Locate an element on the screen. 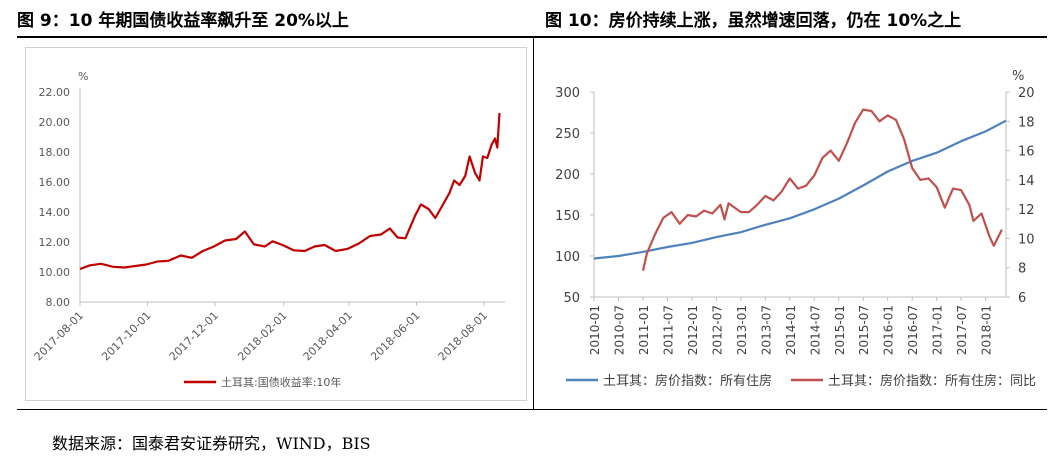 This screenshot has width=1064, height=466. left-y-tick-label: 100 is located at coordinates (567, 257).